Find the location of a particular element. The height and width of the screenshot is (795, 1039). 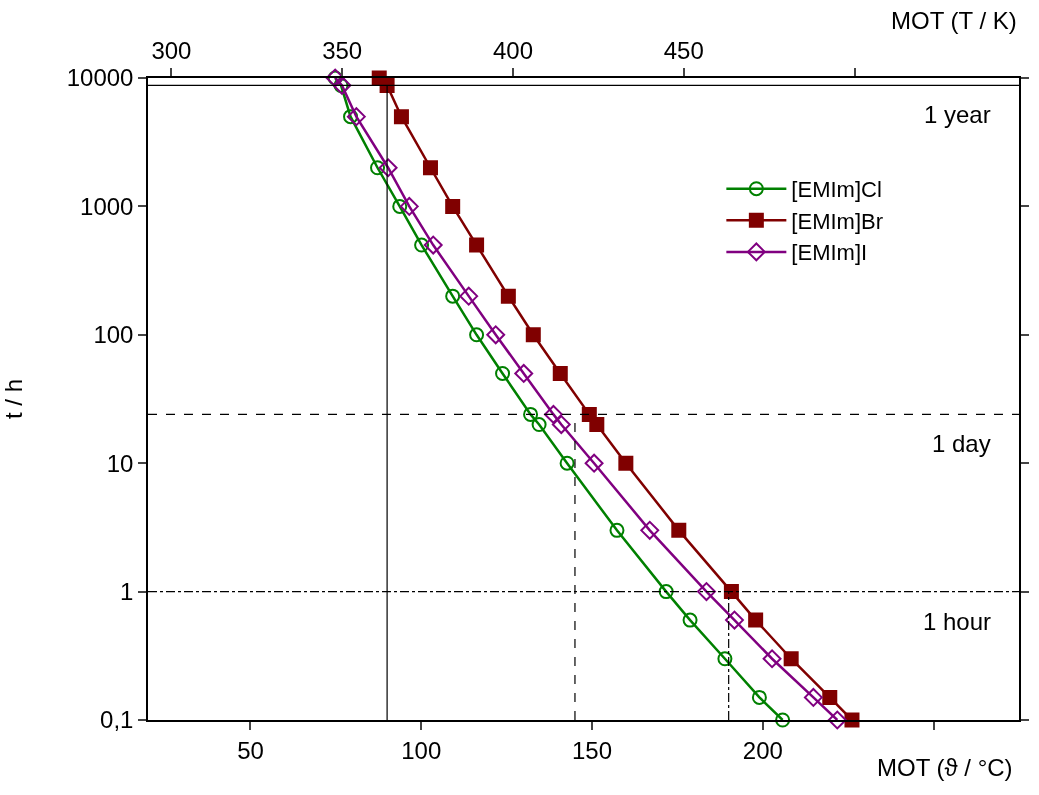

x2-tick-label: 350 is located at coordinates (342, 50).